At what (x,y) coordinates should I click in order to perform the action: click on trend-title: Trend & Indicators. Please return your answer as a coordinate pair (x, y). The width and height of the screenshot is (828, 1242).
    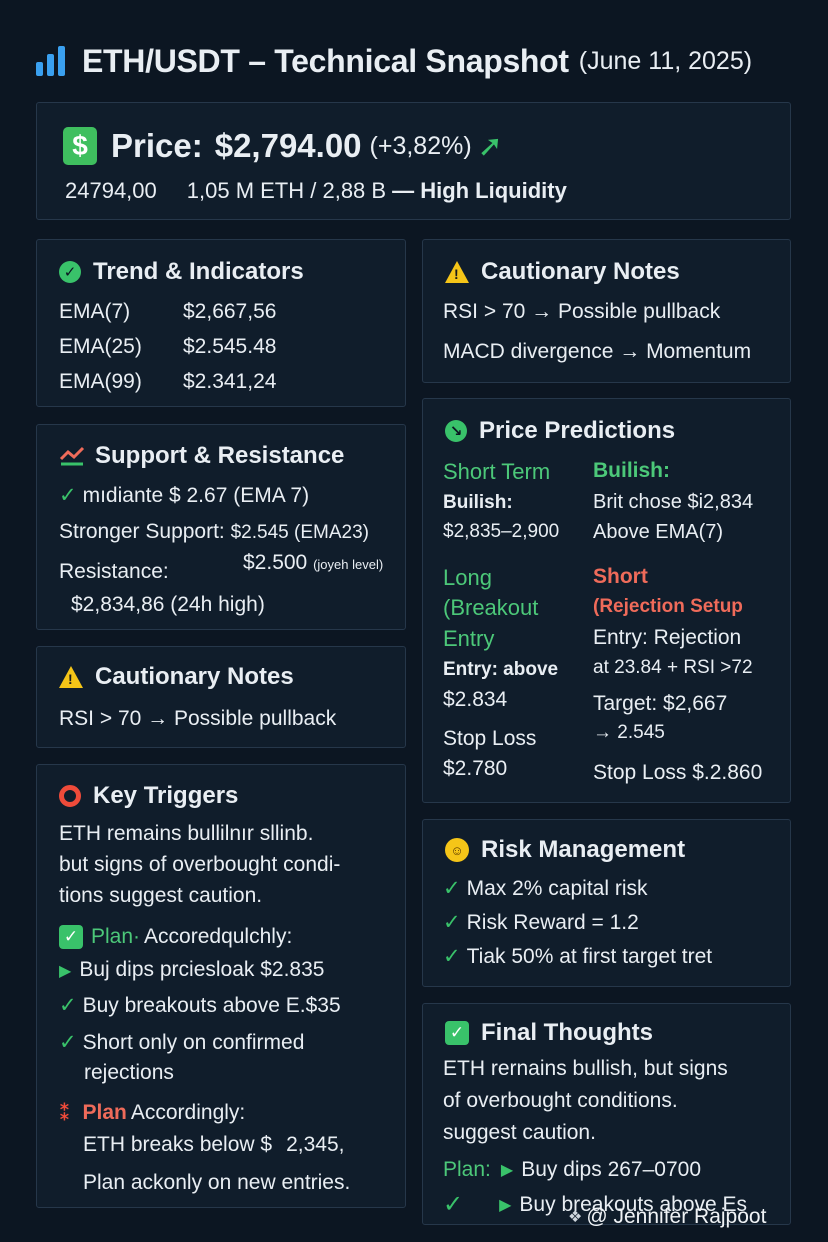
    Looking at the image, I should click on (198, 271).